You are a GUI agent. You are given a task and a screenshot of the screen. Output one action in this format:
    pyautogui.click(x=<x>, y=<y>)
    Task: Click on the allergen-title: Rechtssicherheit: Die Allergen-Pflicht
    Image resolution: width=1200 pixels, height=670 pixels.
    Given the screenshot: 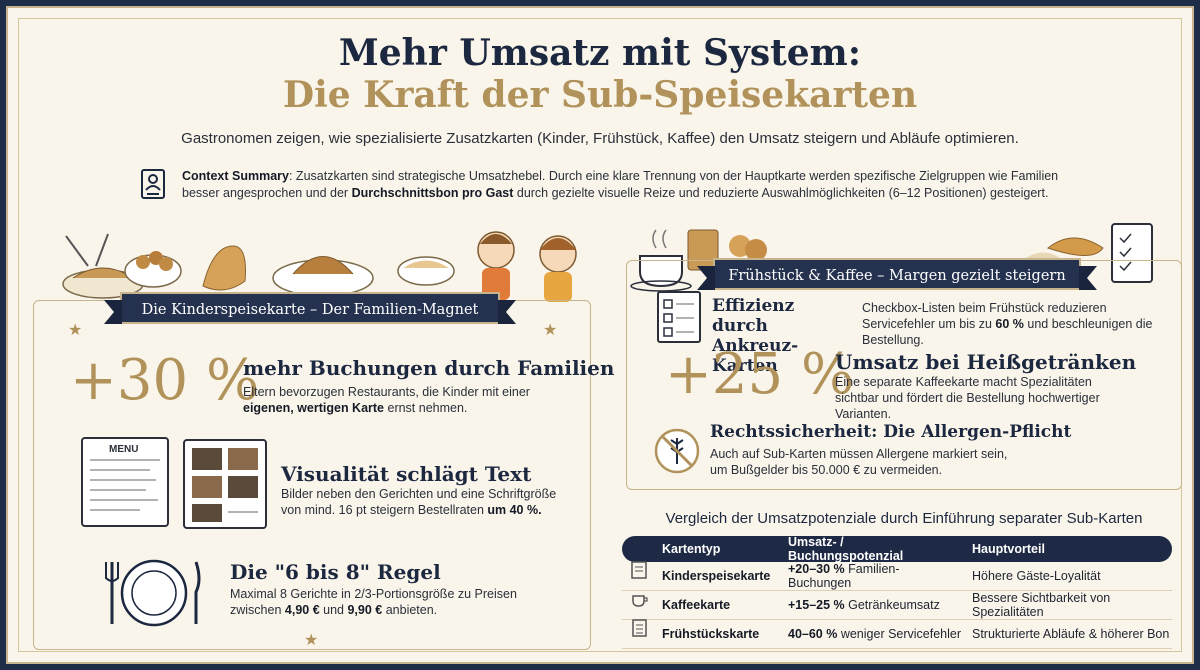 What is the action you would take?
    pyautogui.click(x=891, y=432)
    